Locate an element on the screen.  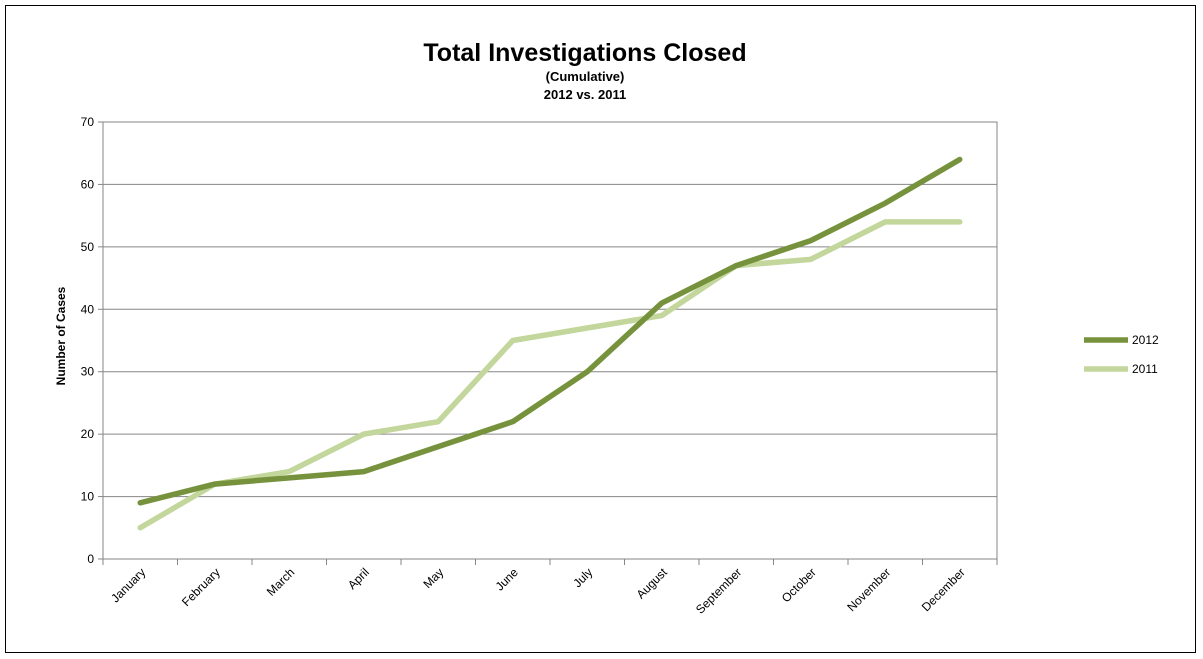
x-tick-label: January is located at coordinates (128, 585).